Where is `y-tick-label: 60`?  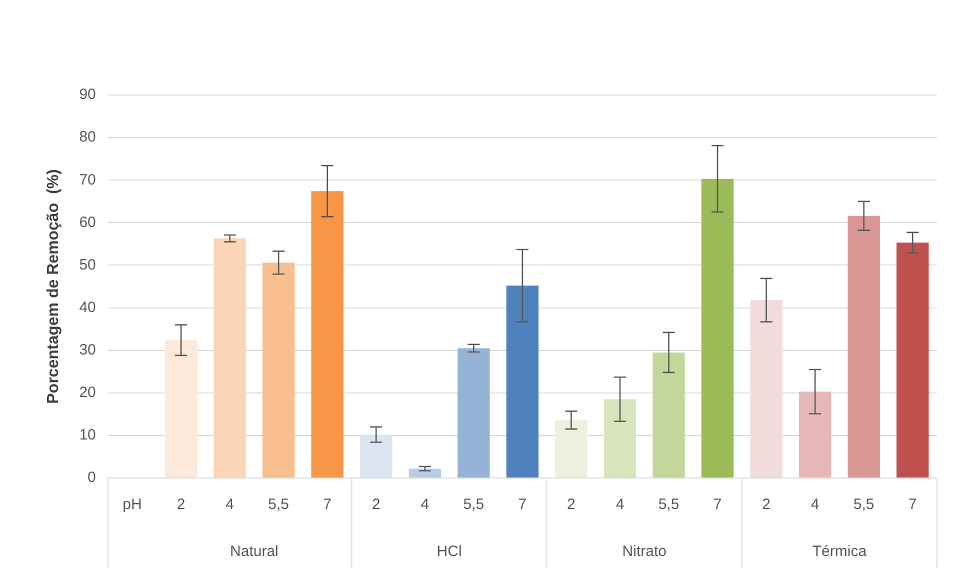 y-tick-label: 60 is located at coordinates (87, 222).